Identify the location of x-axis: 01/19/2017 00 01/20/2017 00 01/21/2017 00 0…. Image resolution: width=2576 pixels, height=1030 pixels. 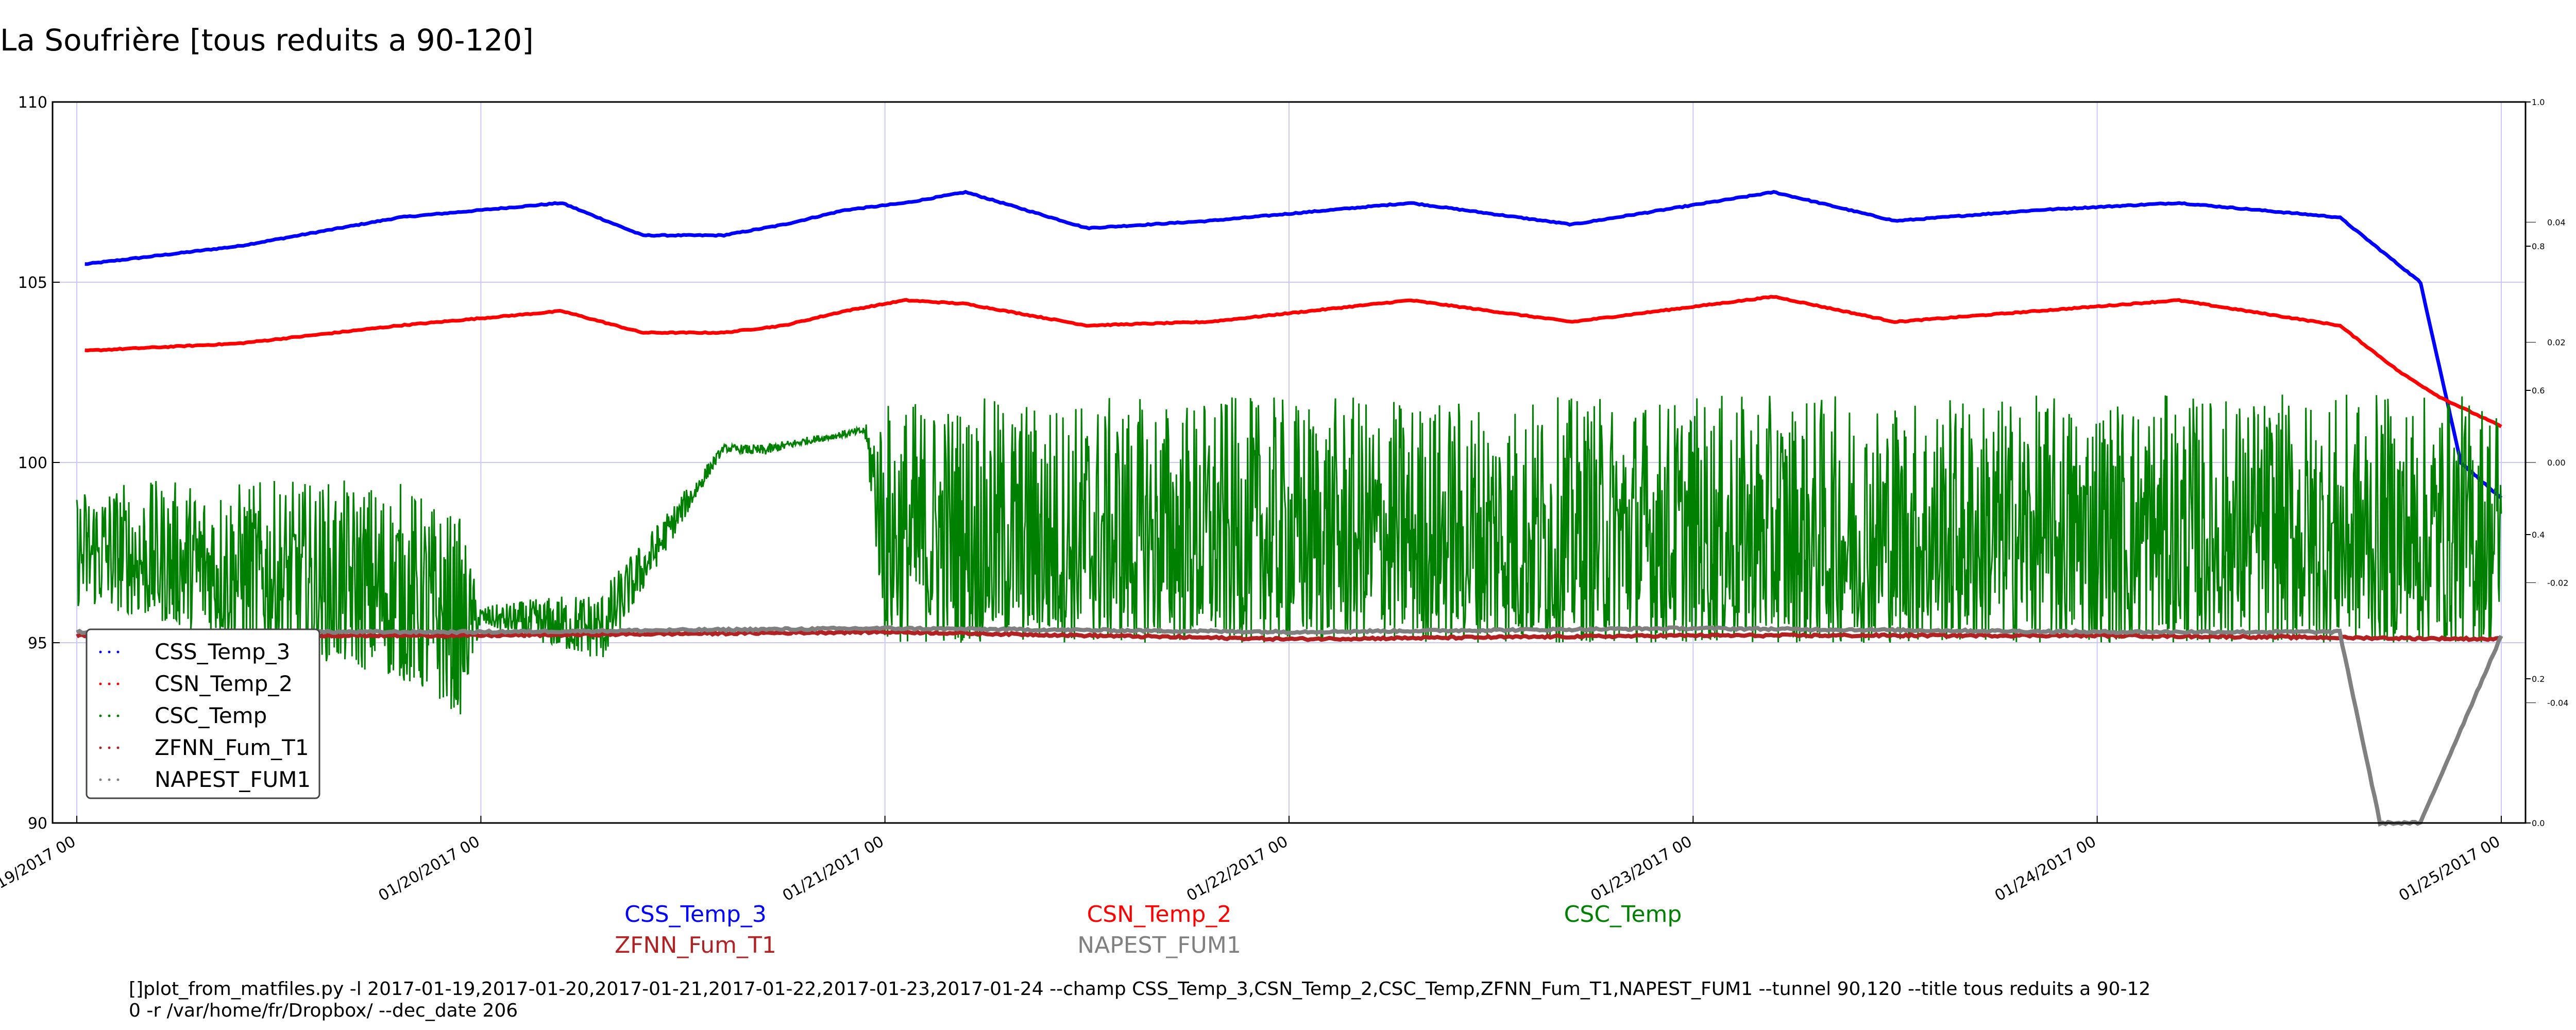
(1252, 860).